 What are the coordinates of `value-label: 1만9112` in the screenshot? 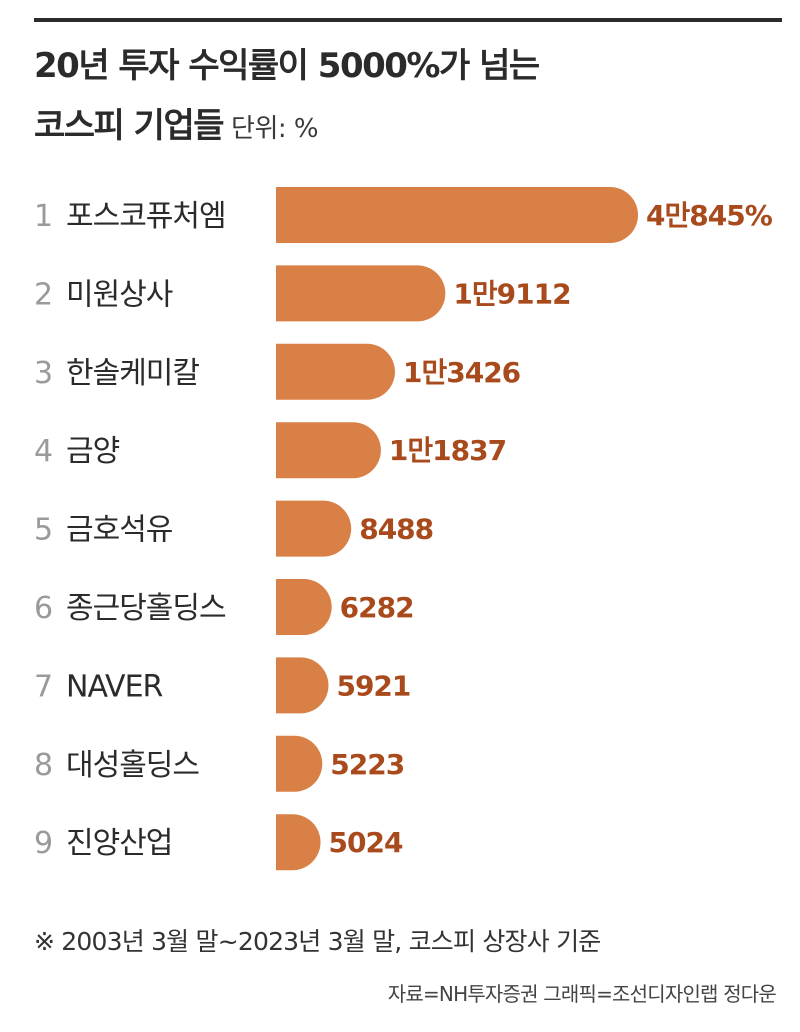 It's located at (511, 293).